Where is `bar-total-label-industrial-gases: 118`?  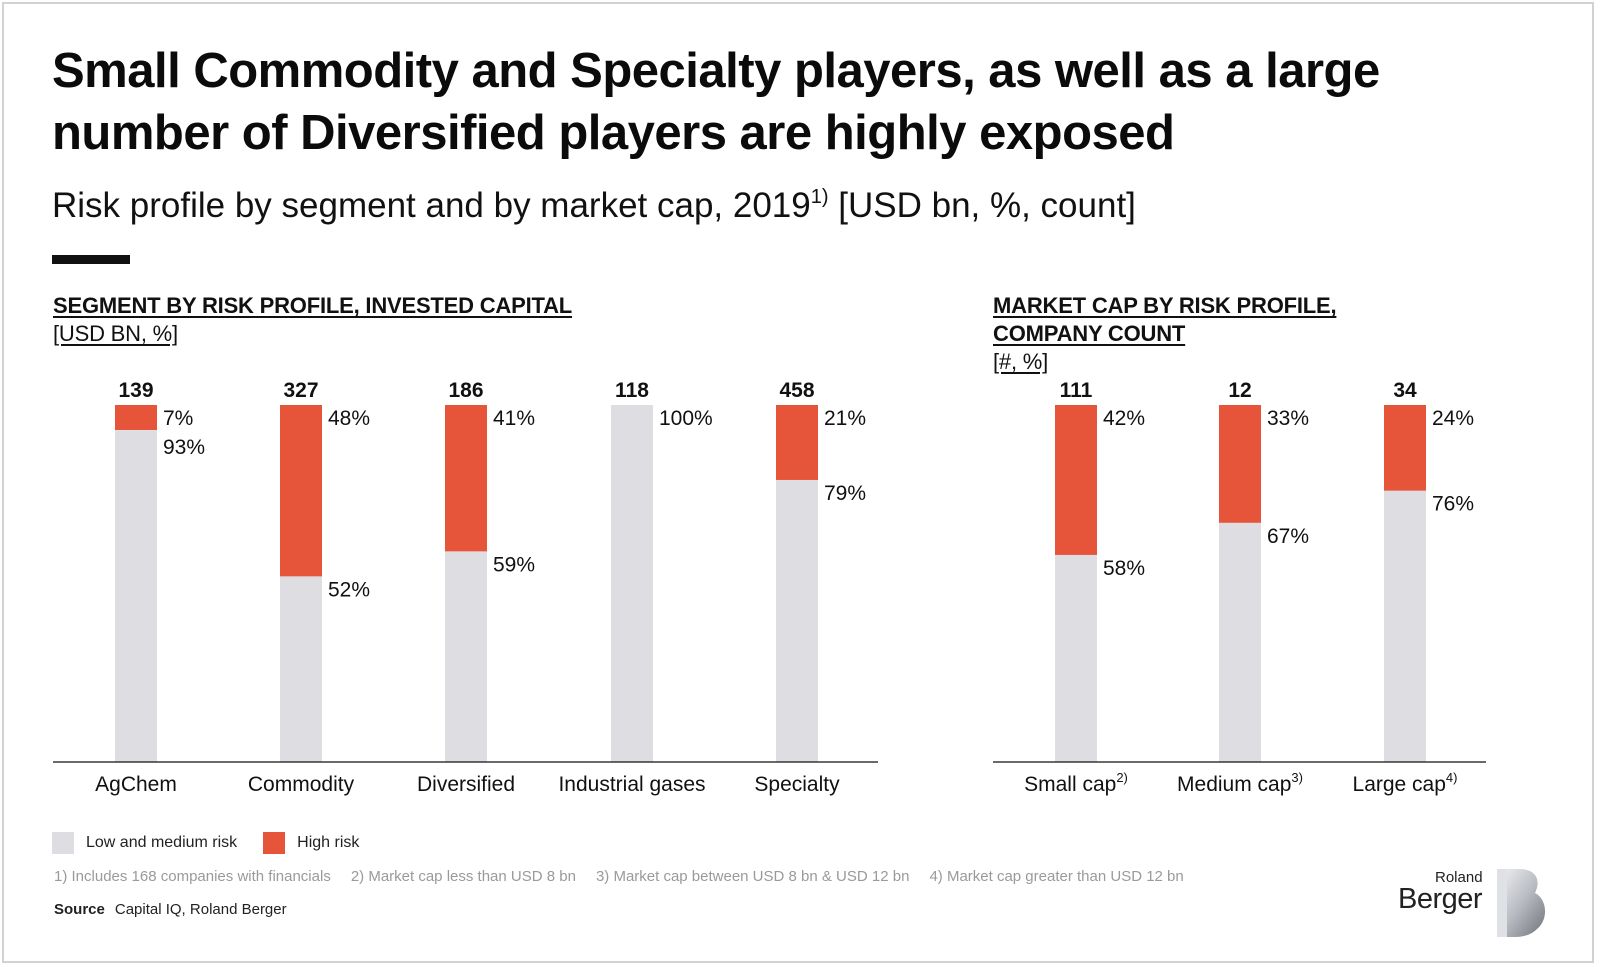 bar-total-label-industrial-gases: 118 is located at coordinates (632, 390).